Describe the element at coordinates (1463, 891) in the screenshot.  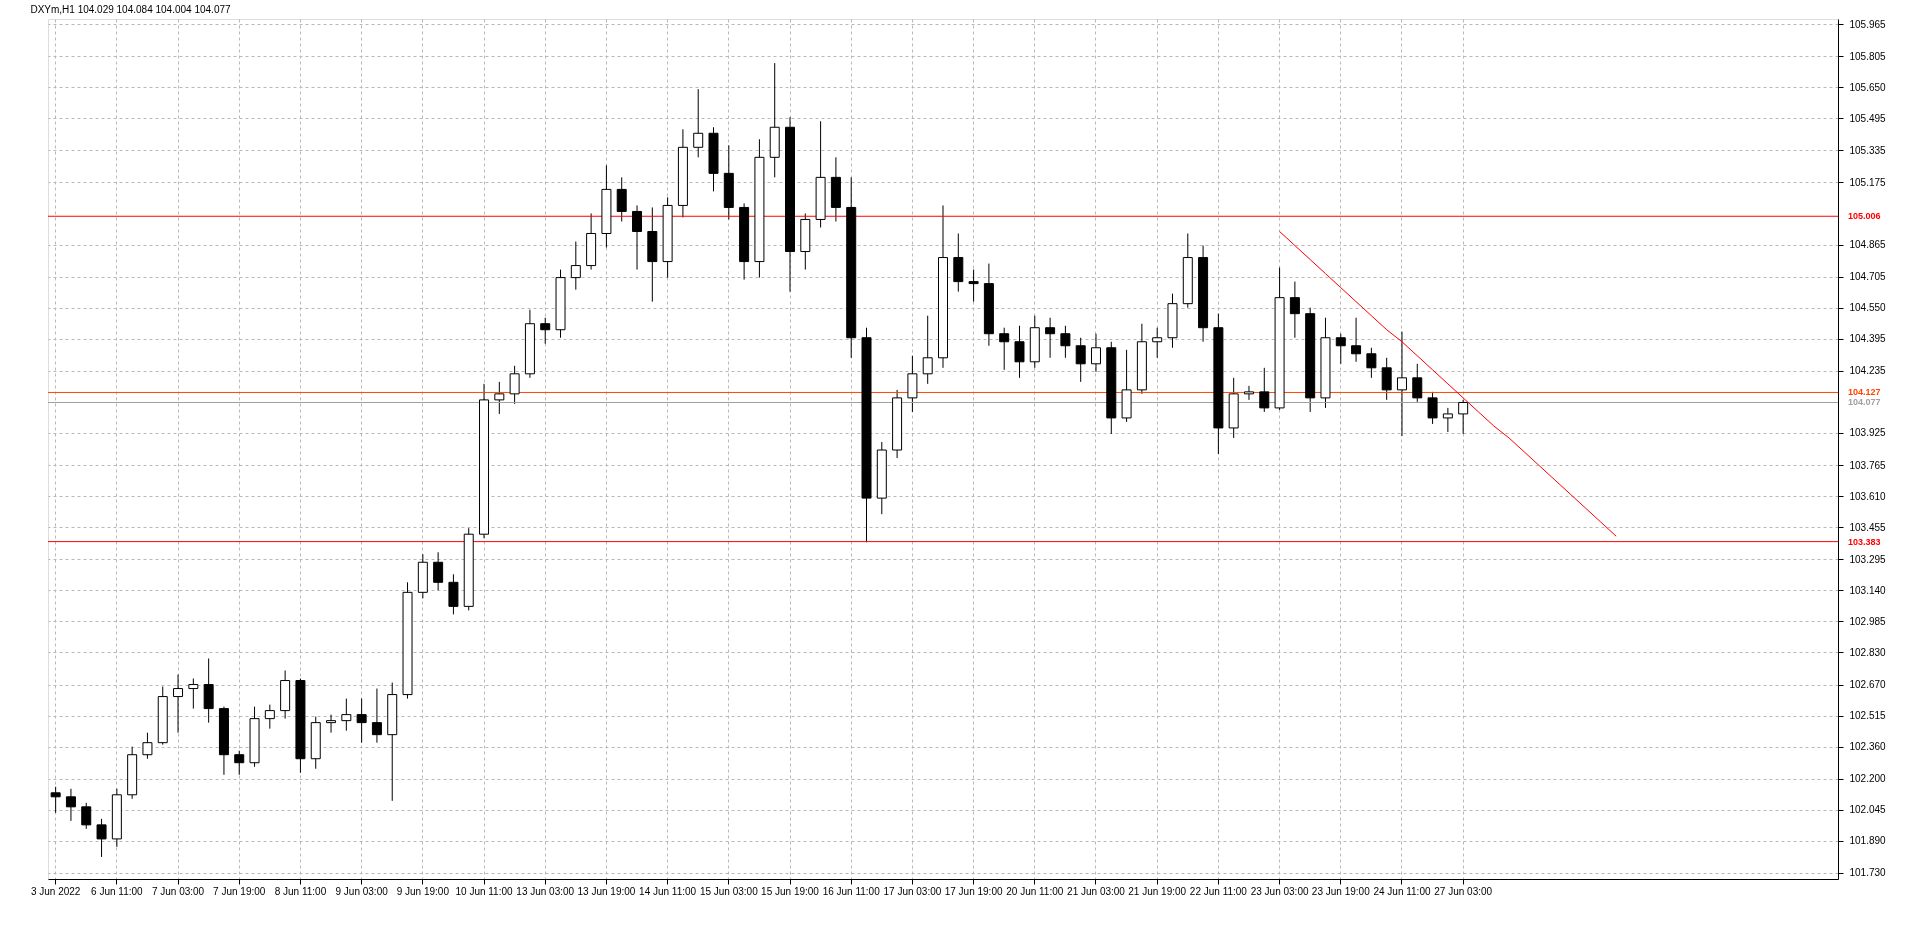
I see `x-tick-label: 27 Jun 03:00` at that location.